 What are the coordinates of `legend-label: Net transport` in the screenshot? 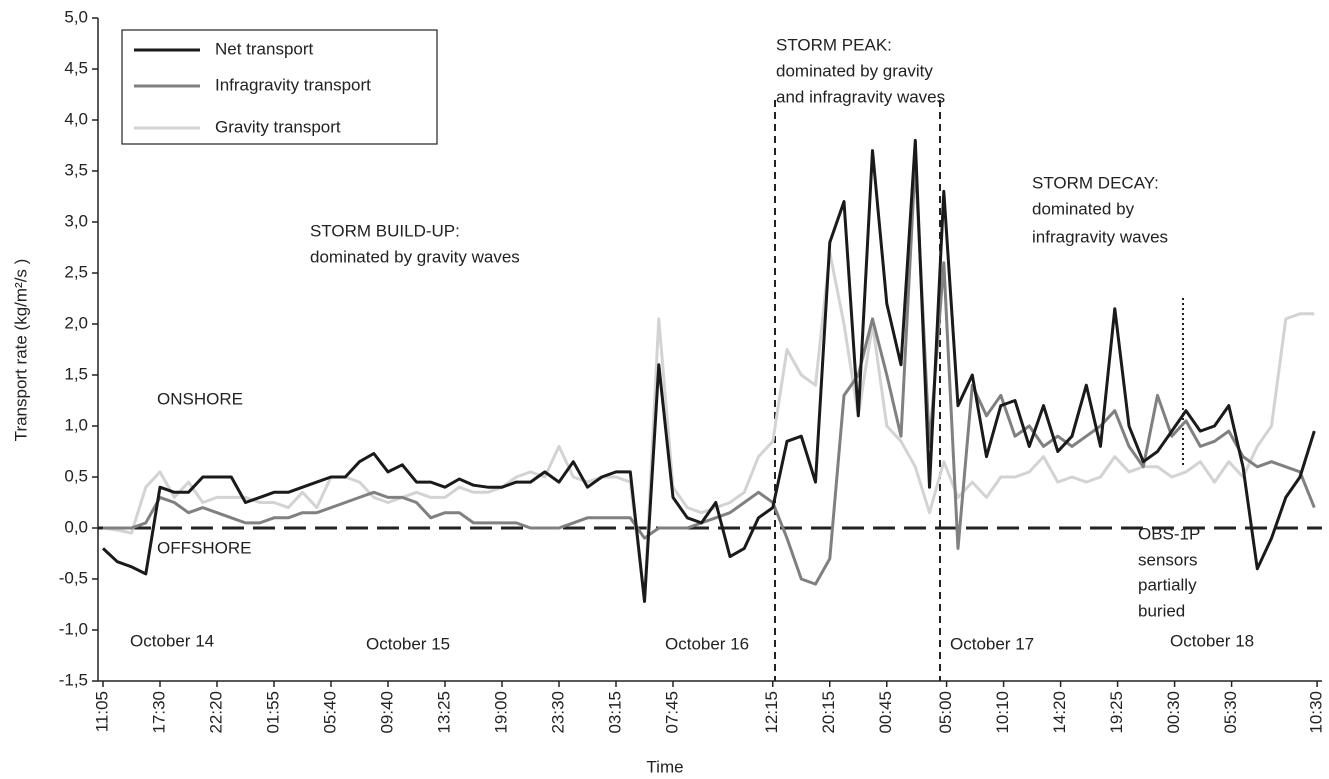 It's located at (264, 48).